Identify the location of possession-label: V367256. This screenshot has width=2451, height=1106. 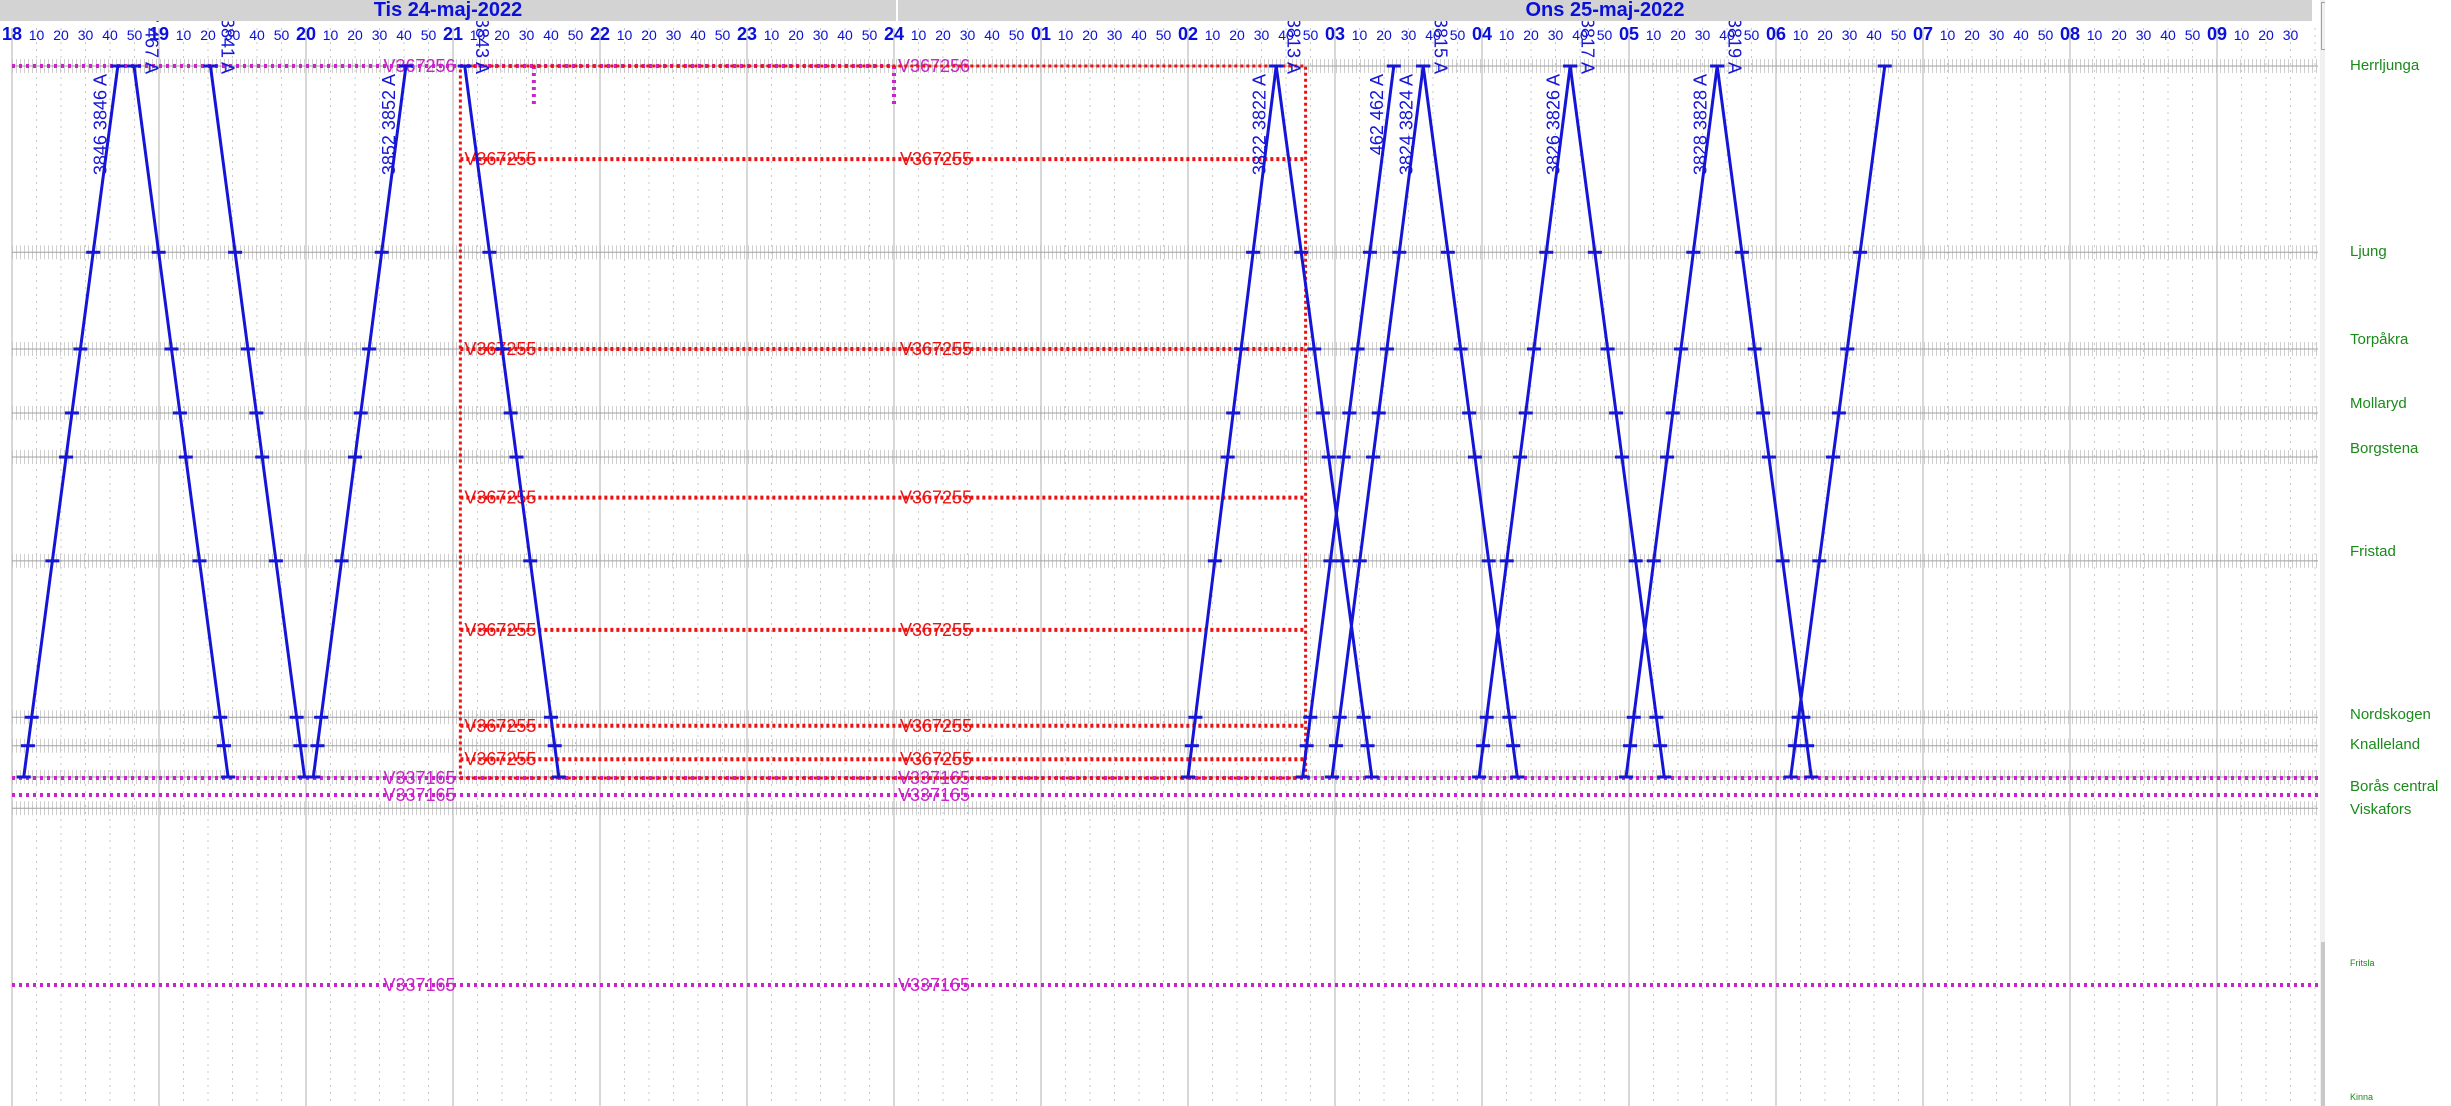
(934, 66).